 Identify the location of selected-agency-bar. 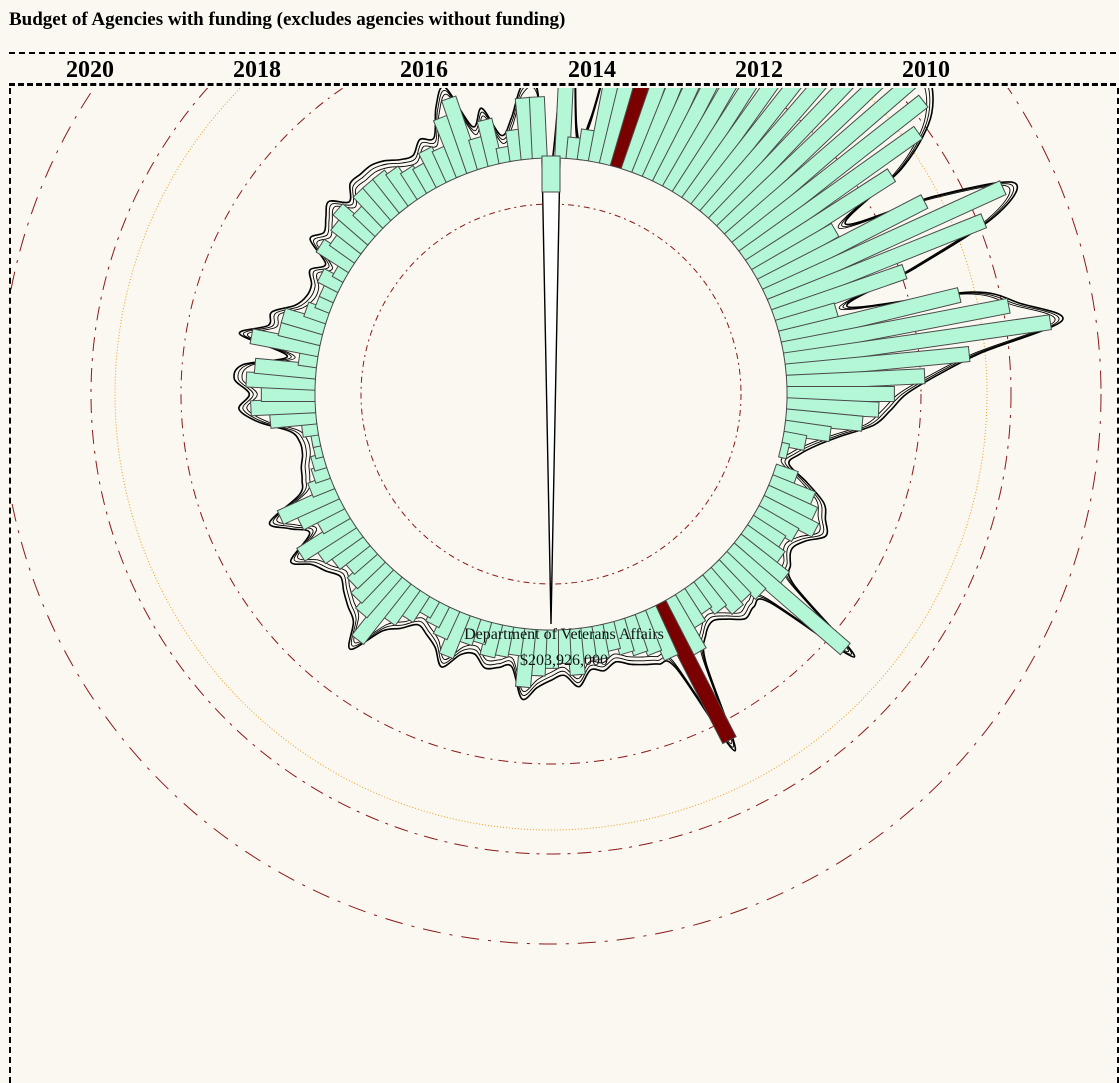
(551, 174).